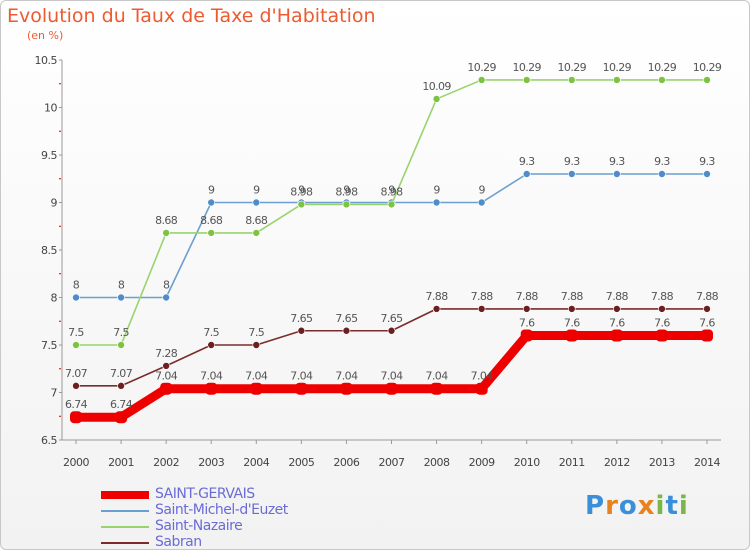 The width and height of the screenshot is (750, 550). What do you see at coordinates (121, 285) in the screenshot?
I see `data-label: 8` at bounding box center [121, 285].